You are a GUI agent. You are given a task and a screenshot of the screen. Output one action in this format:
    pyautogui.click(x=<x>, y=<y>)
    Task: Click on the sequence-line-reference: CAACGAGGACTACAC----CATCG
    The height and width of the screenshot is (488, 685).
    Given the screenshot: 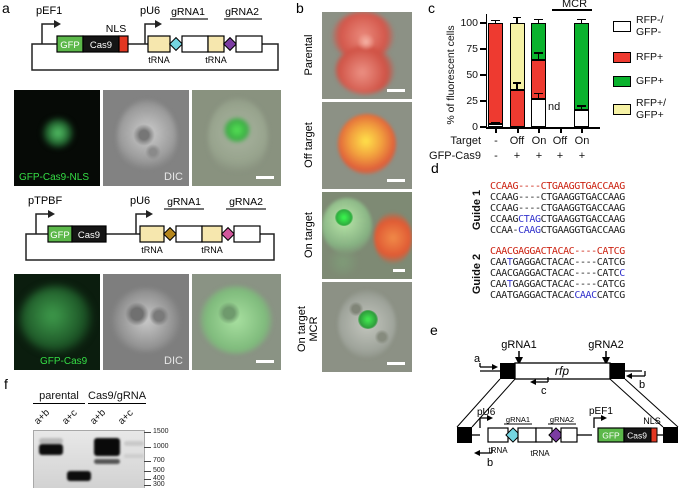 What is the action you would take?
    pyautogui.click(x=557, y=251)
    